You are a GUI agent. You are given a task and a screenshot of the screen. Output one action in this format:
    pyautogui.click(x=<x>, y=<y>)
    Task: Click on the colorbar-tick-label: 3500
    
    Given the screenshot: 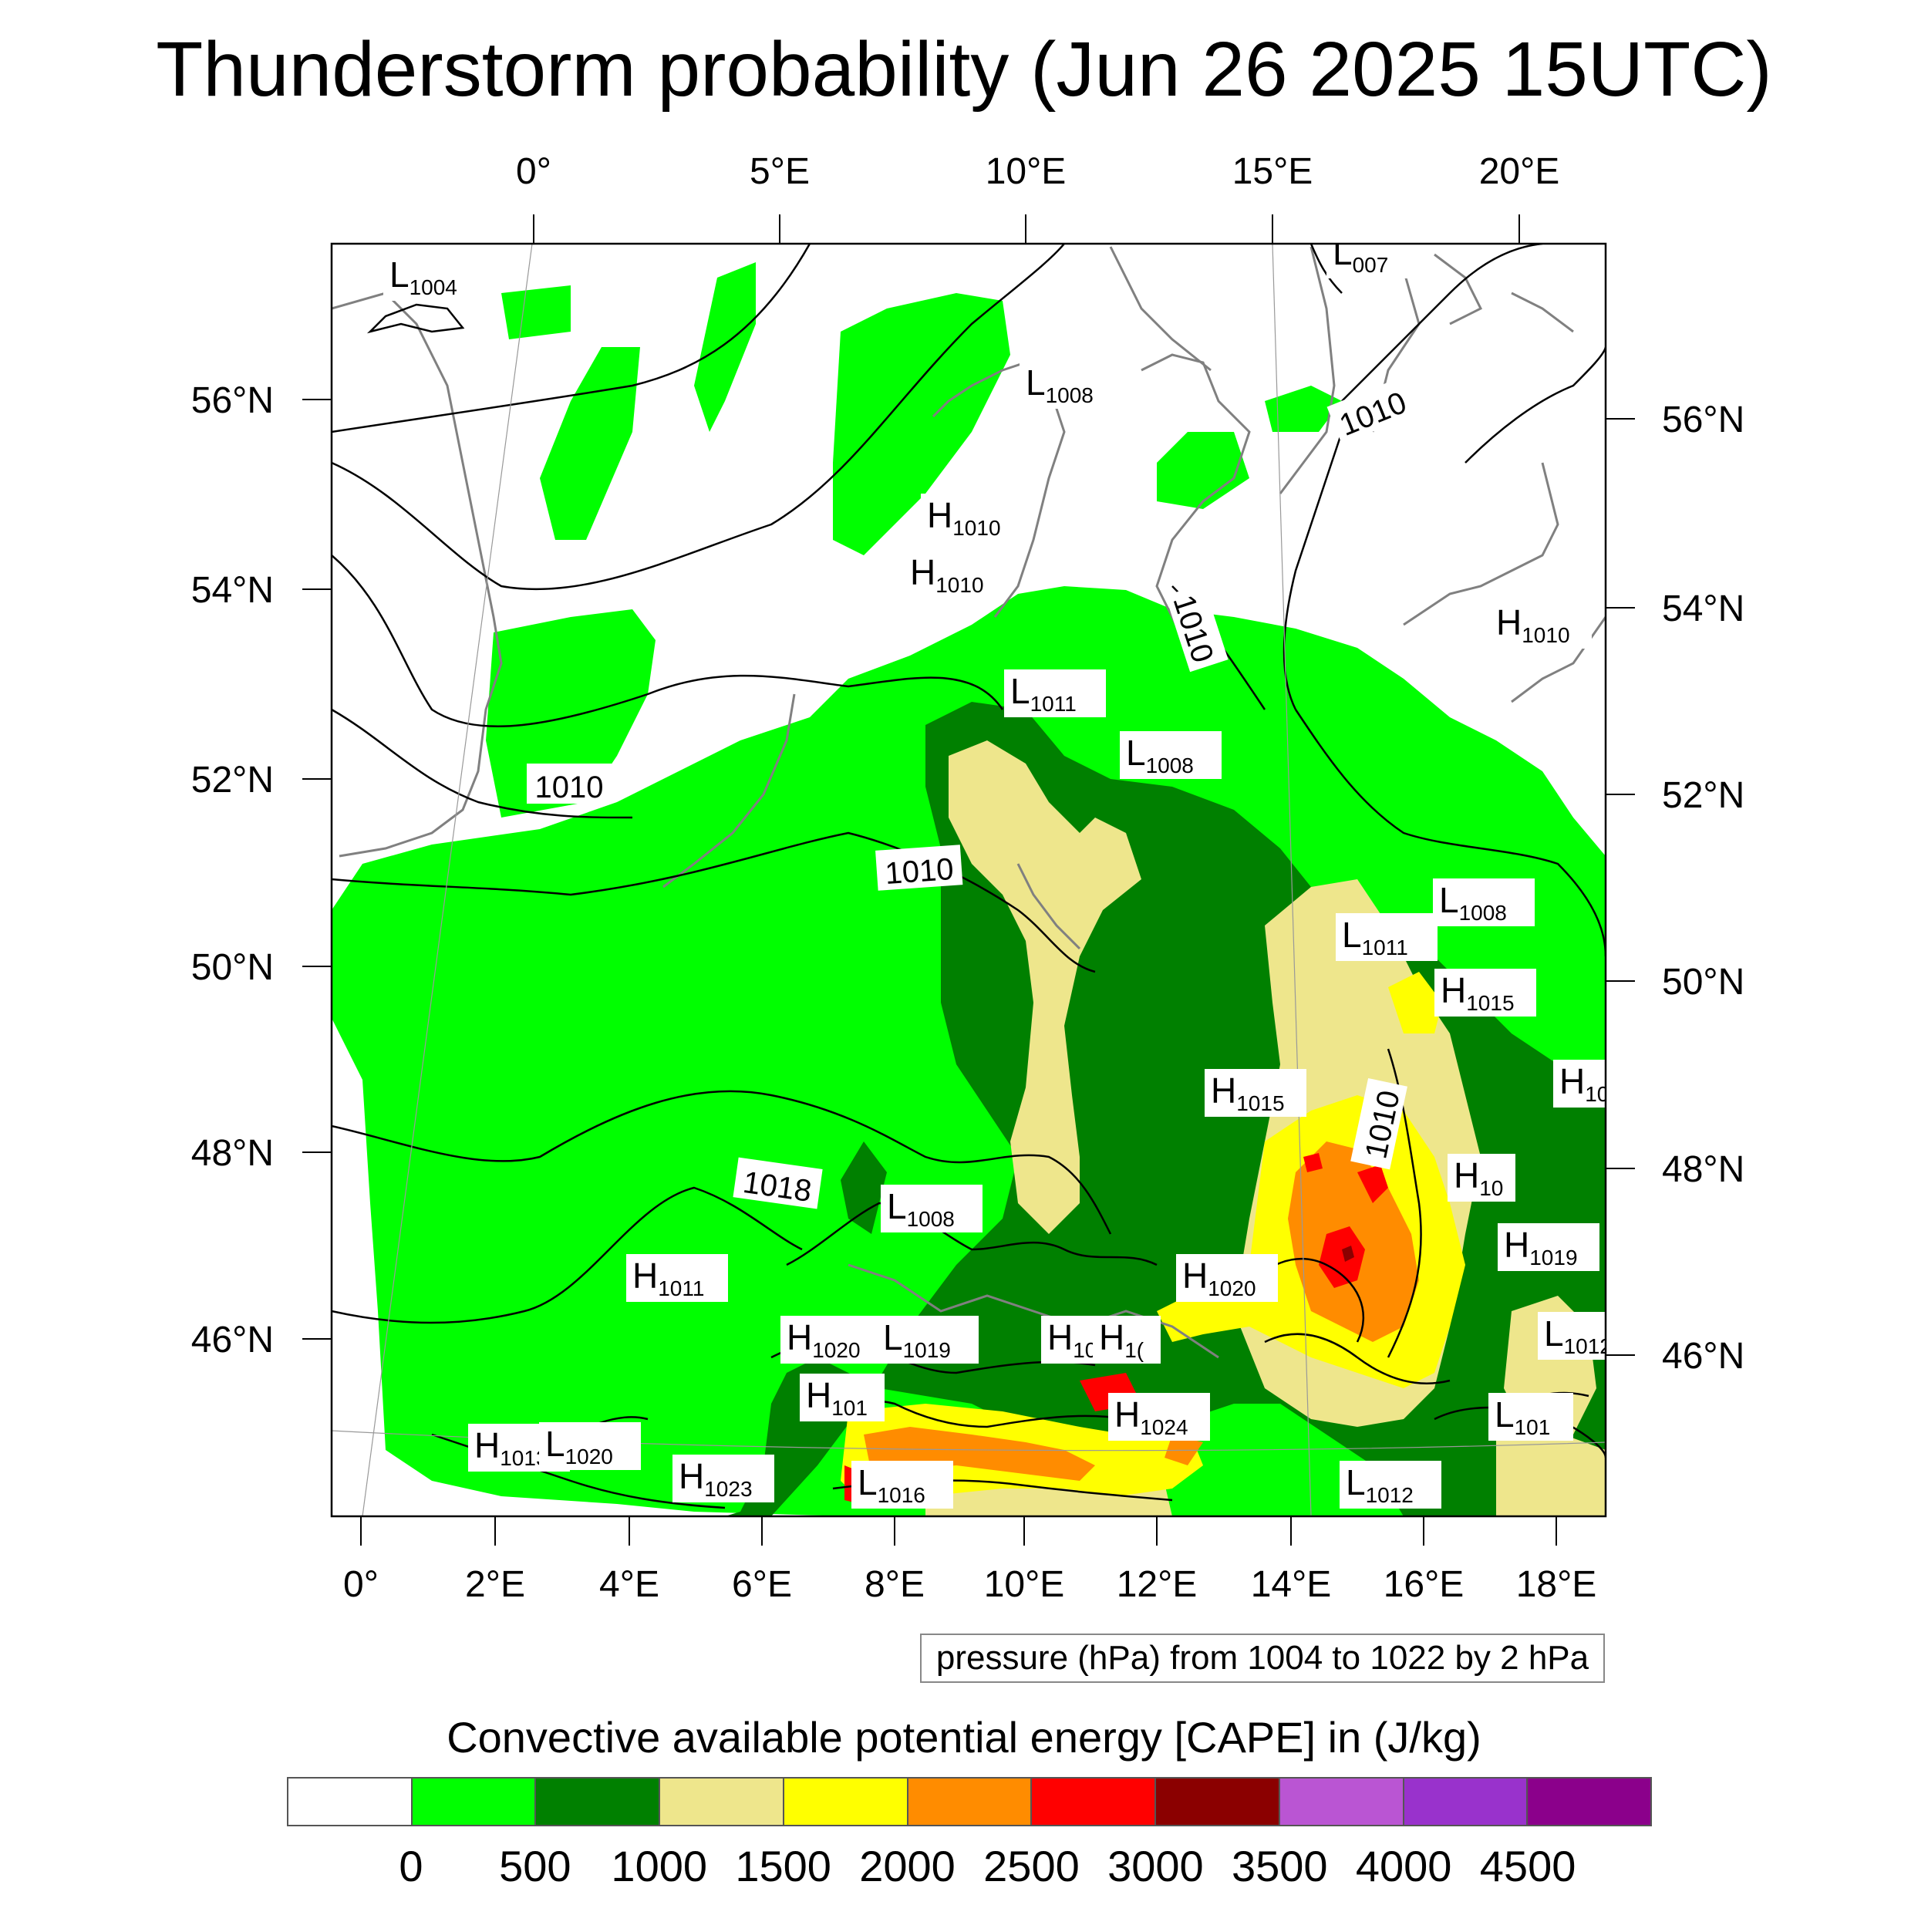 What is the action you would take?
    pyautogui.click(x=1279, y=1866)
    